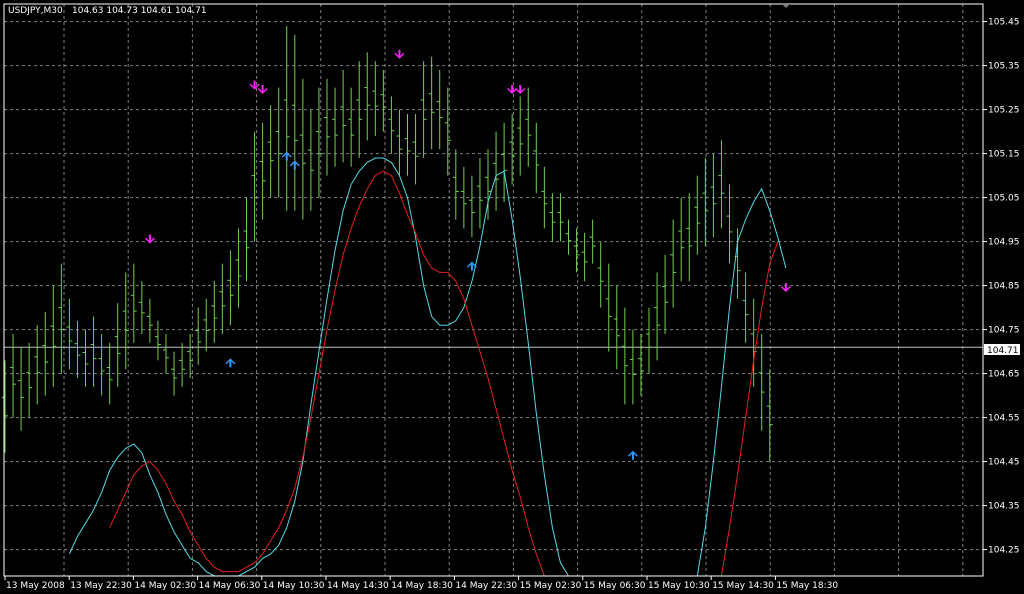 The image size is (1024, 594). What do you see at coordinates (1004, 199) in the screenshot?
I see `y-tick-label: 105.05` at bounding box center [1004, 199].